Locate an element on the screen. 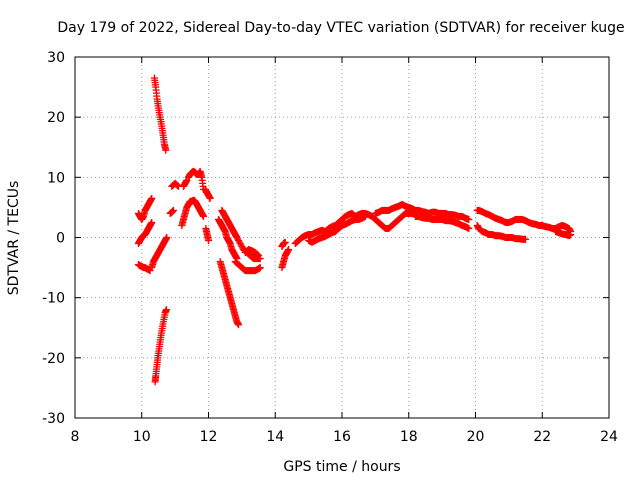 Image resolution: width=640 pixels, height=480 pixels. x-tick-label: 18 is located at coordinates (409, 437).